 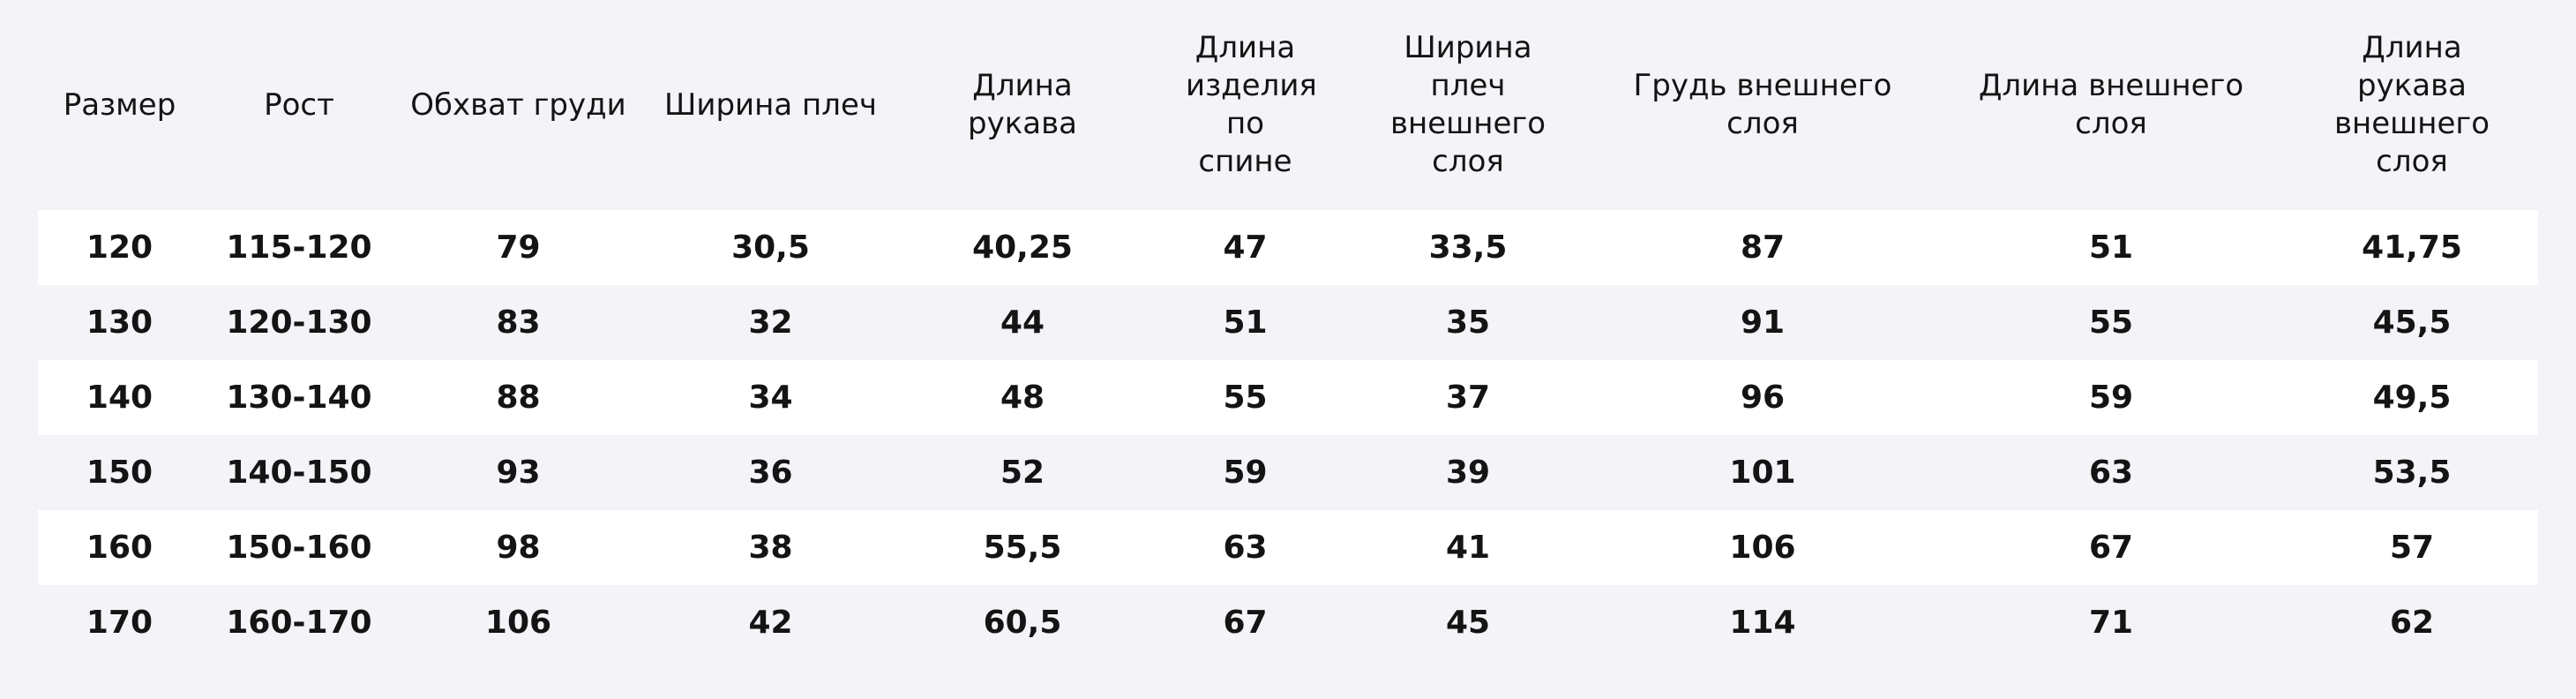 What do you see at coordinates (519, 472) in the screenshot?
I see `table-cell: 93` at bounding box center [519, 472].